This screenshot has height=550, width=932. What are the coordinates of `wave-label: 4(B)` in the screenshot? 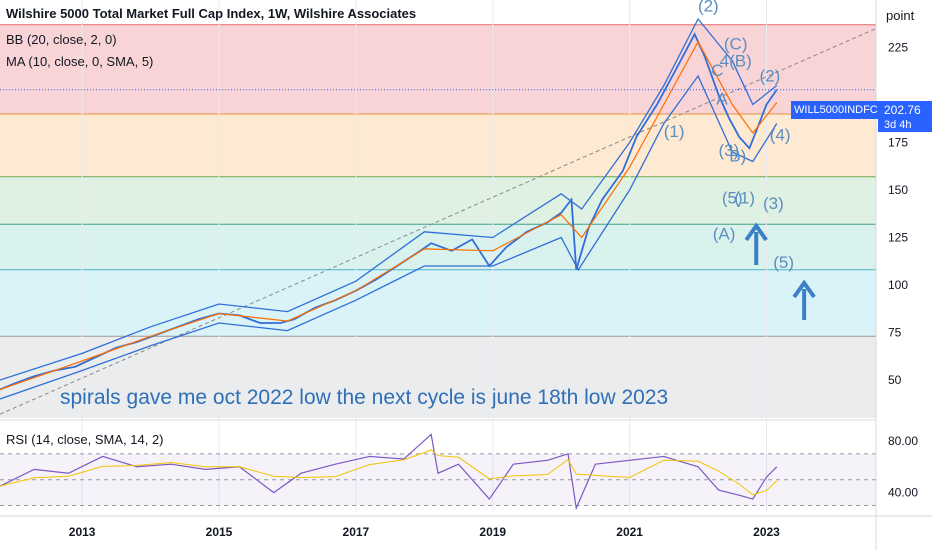 It's located at (736, 61).